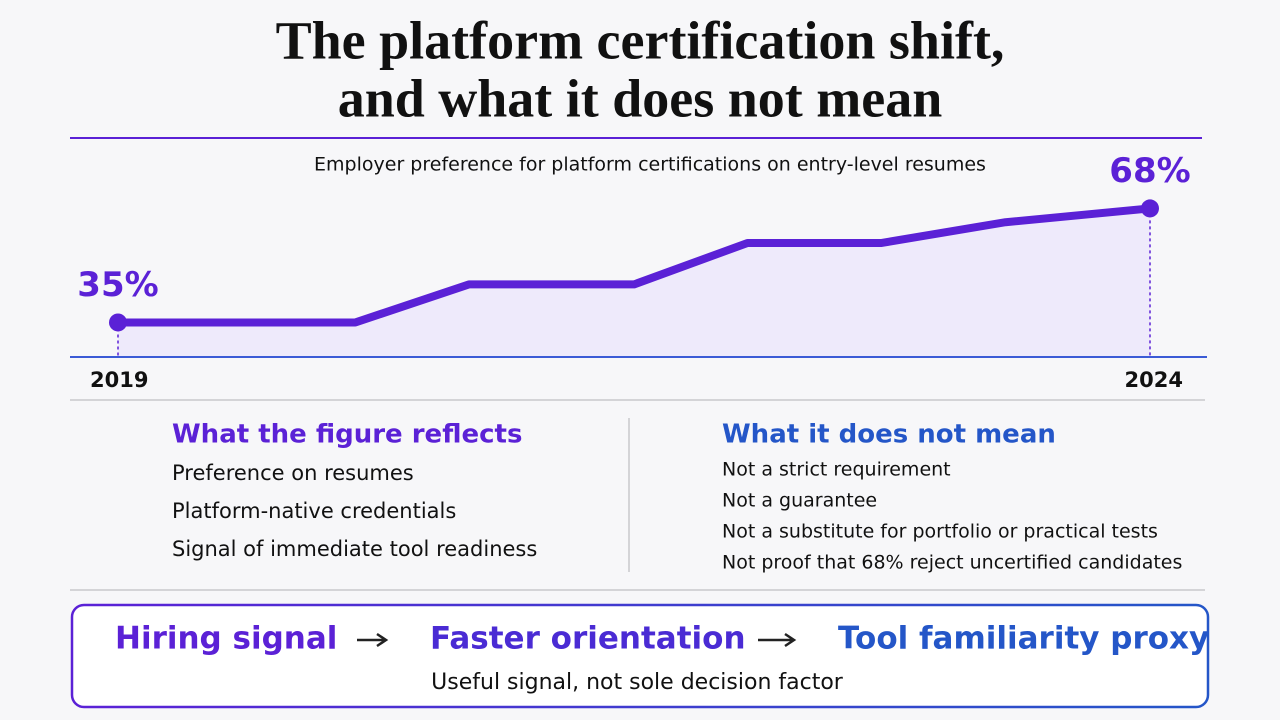  Describe the element at coordinates (640, 40) in the screenshot. I see `title-line: The platform certification shift,` at that location.